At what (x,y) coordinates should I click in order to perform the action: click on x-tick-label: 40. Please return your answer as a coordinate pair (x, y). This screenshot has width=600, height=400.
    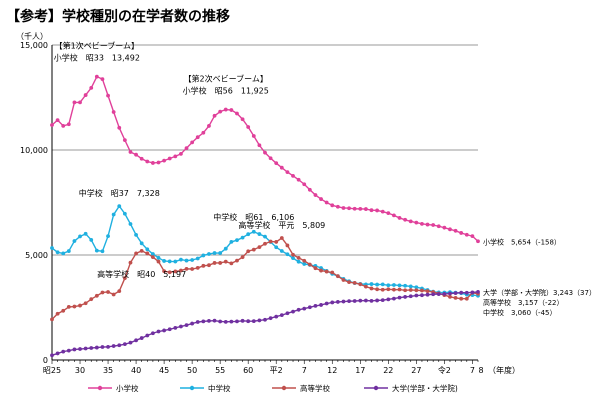
    Looking at the image, I should click on (136, 370).